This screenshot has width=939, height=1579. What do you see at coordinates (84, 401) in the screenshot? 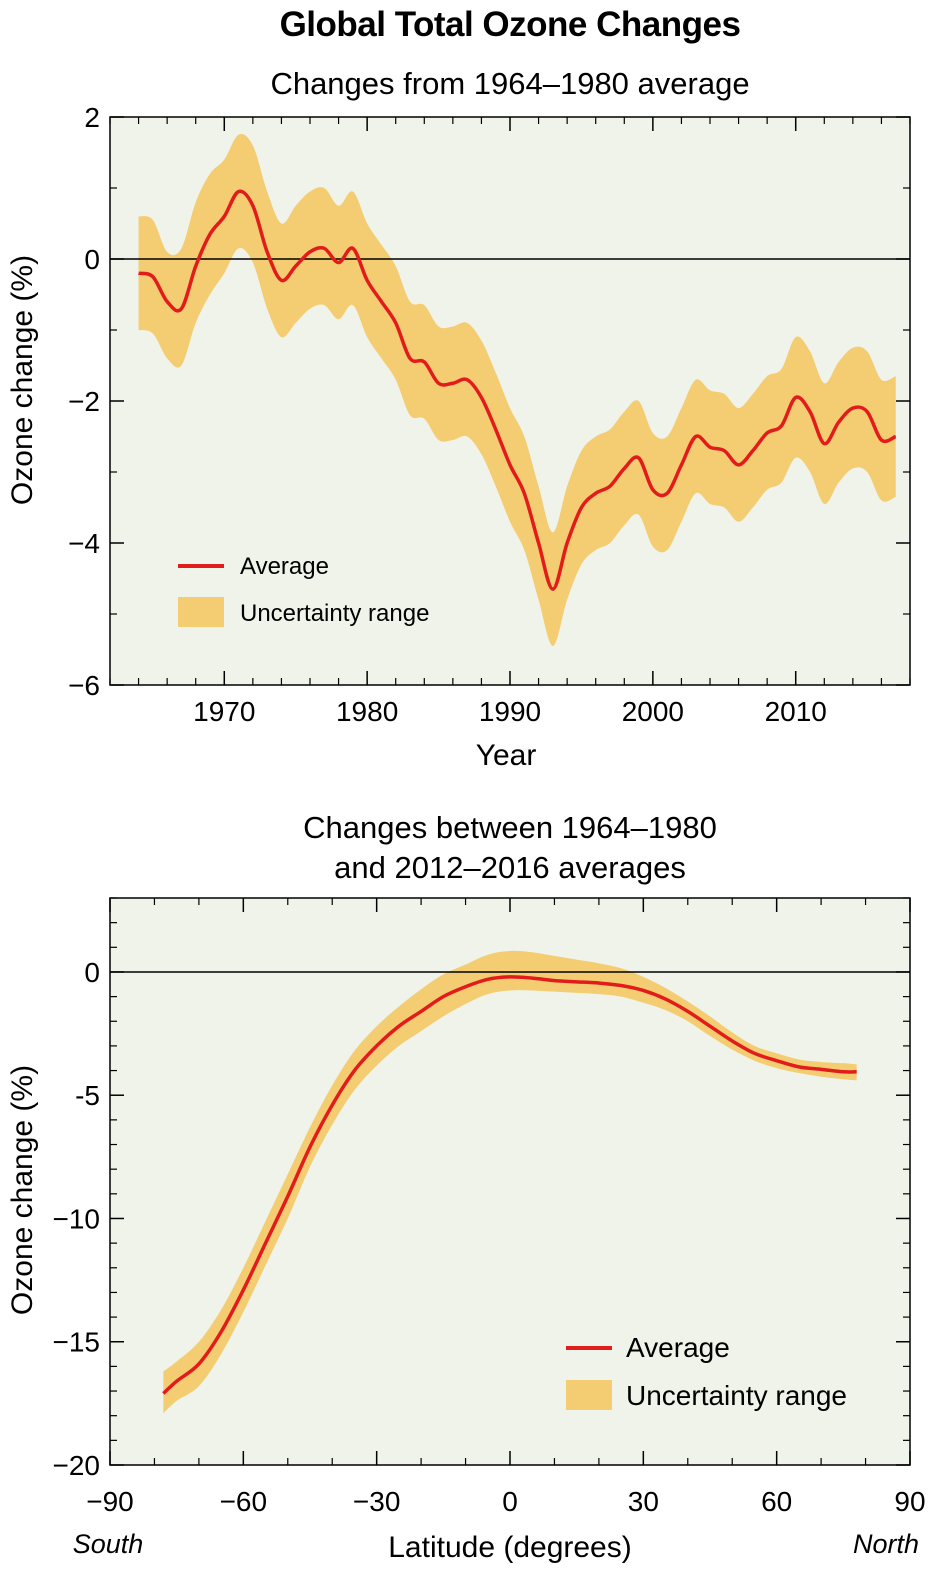
I see `y-tick-label: −2` at bounding box center [84, 401].